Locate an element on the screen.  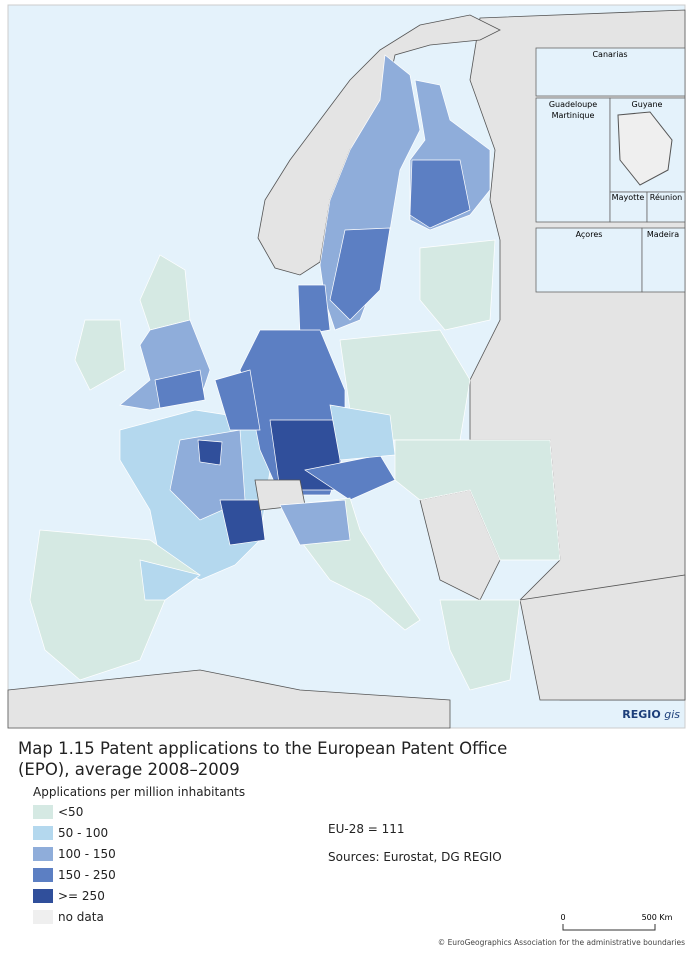
inset-label: Réunion is located at coordinates (666, 197).